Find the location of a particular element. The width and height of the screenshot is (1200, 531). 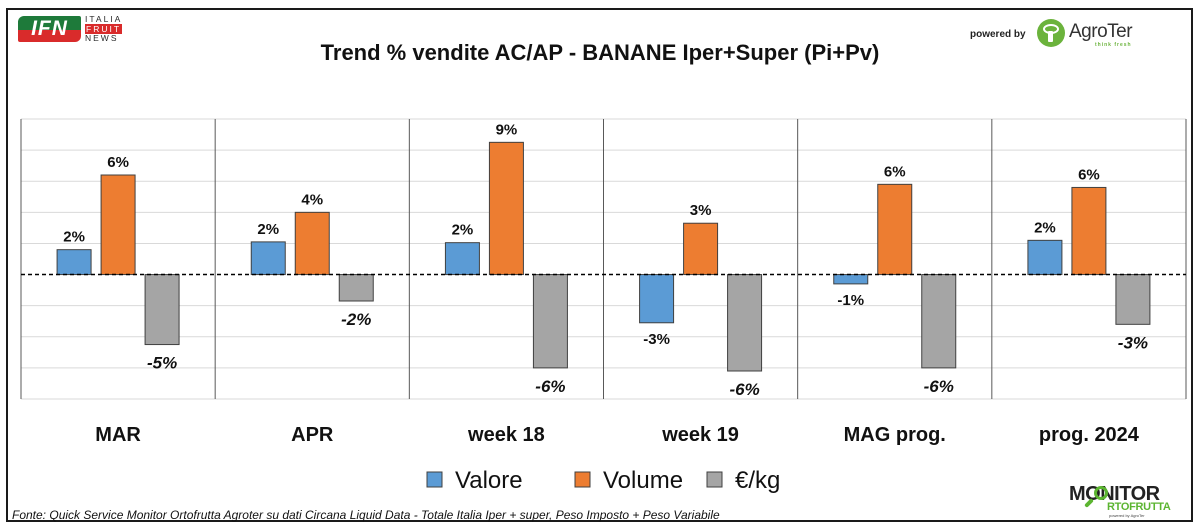

ifn-logo-line2: FRUIT is located at coordinates (104, 28).